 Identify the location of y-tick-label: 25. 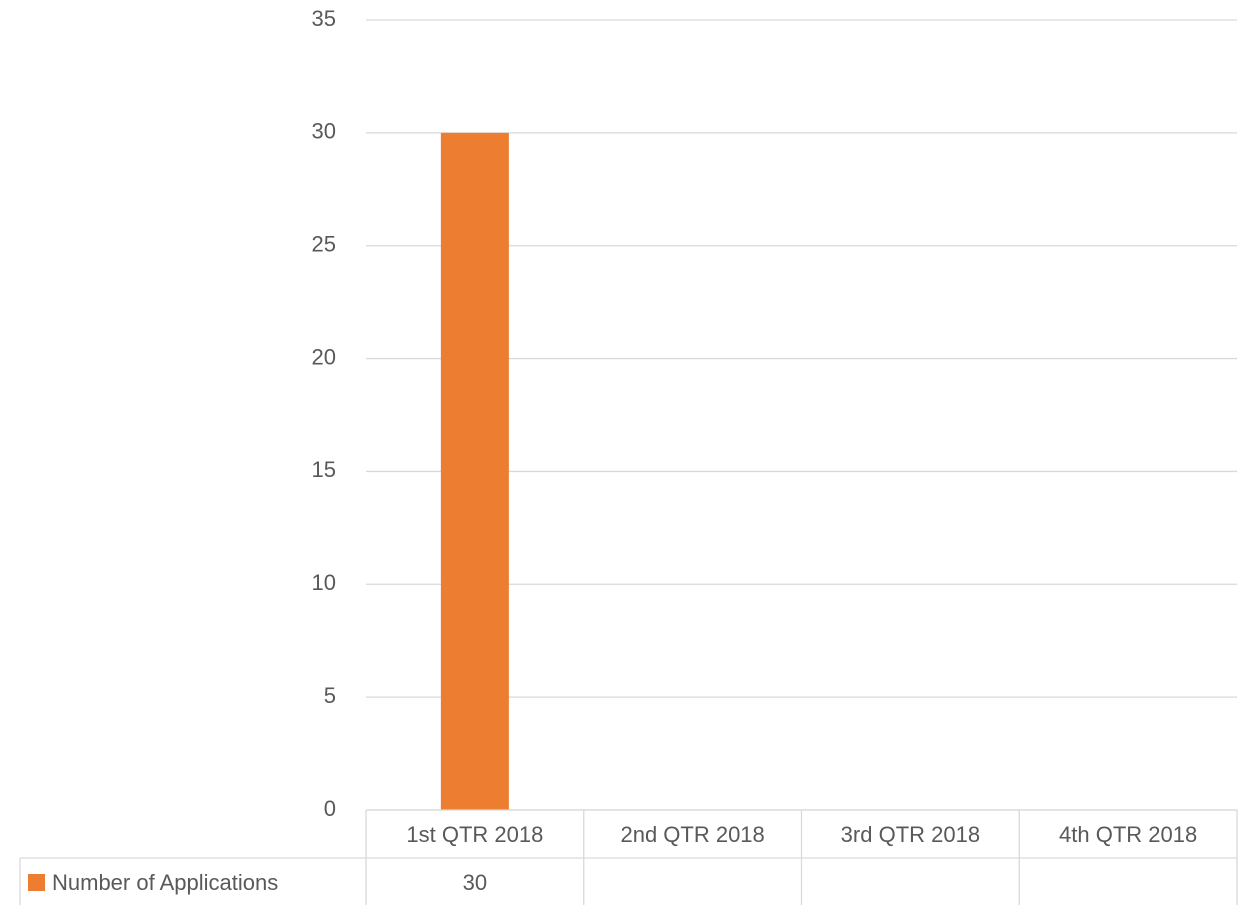
(324, 244).